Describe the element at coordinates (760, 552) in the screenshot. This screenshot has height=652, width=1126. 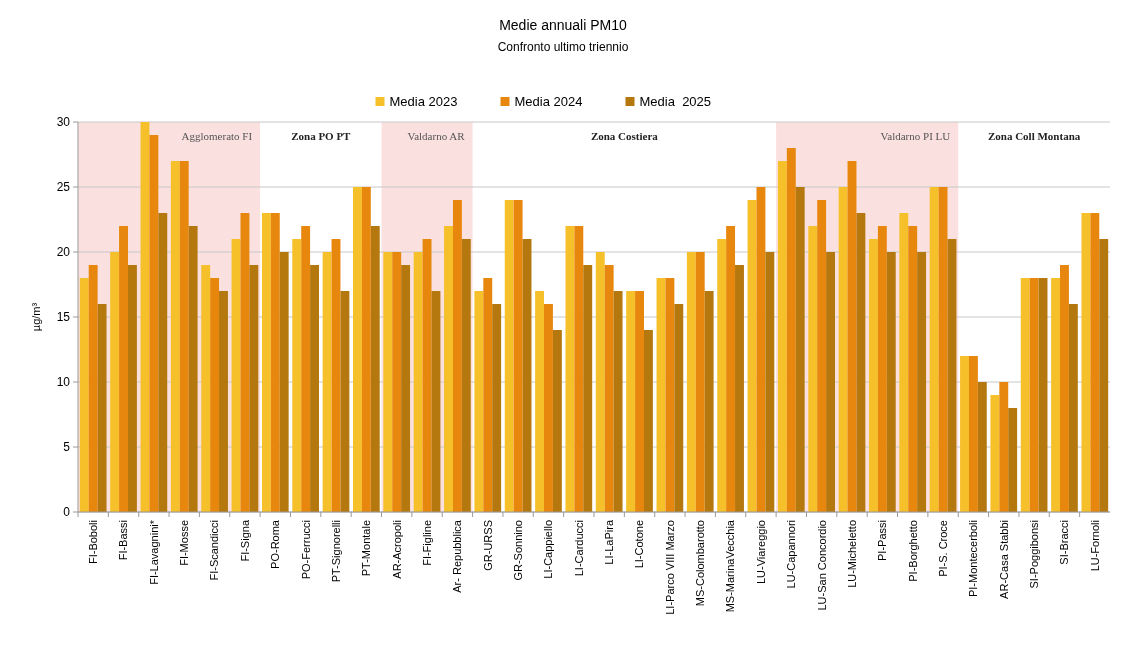
I see `x-tick-label: LU-Viareggio` at that location.